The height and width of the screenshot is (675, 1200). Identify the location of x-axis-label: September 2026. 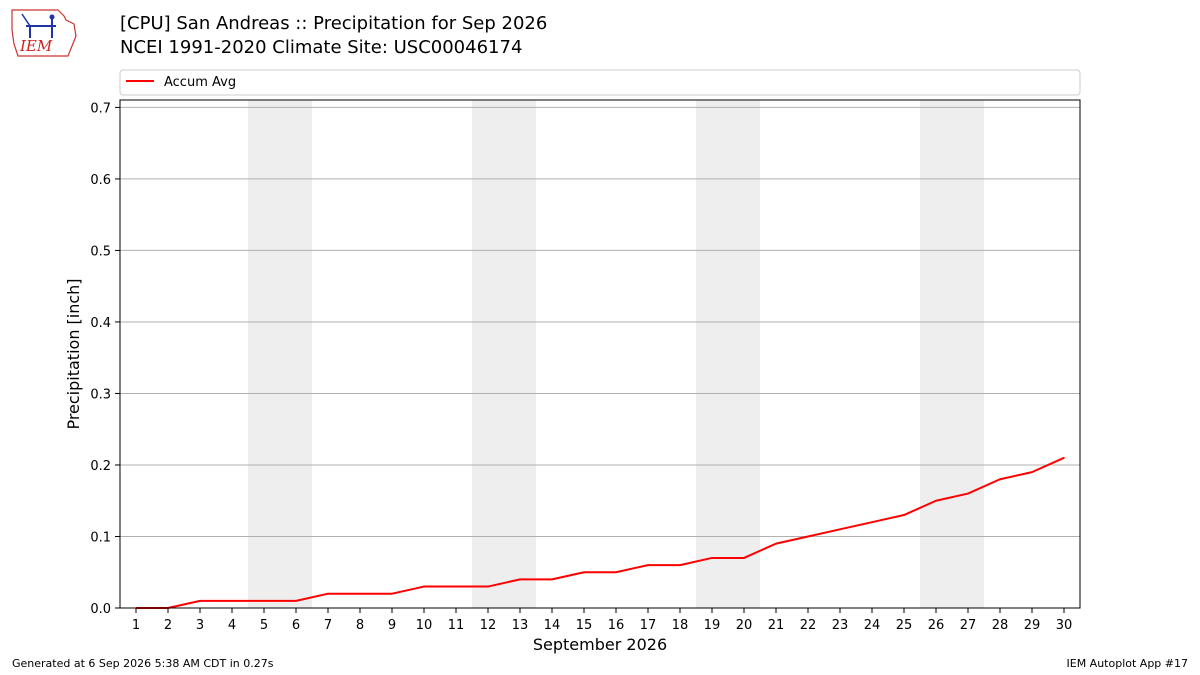
(600, 644).